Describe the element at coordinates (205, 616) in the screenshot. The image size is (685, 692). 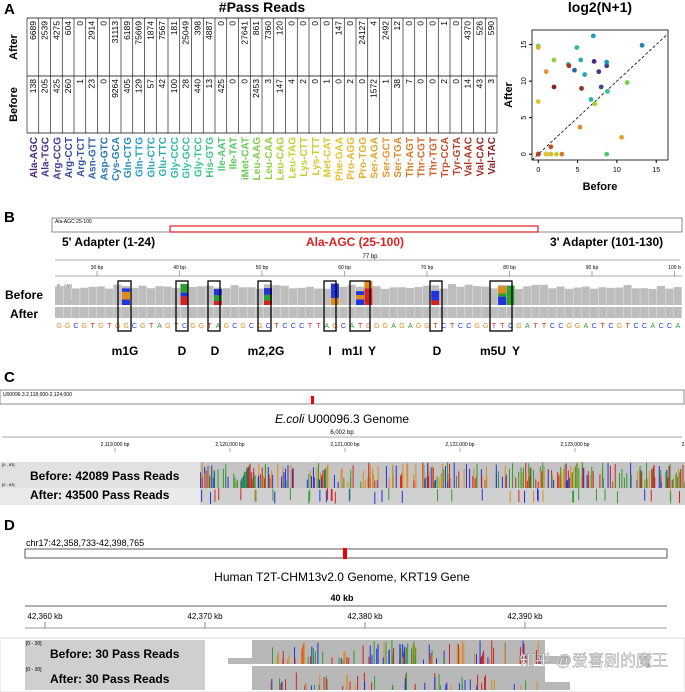
I see `ruler-label: 42,370 kb` at that location.